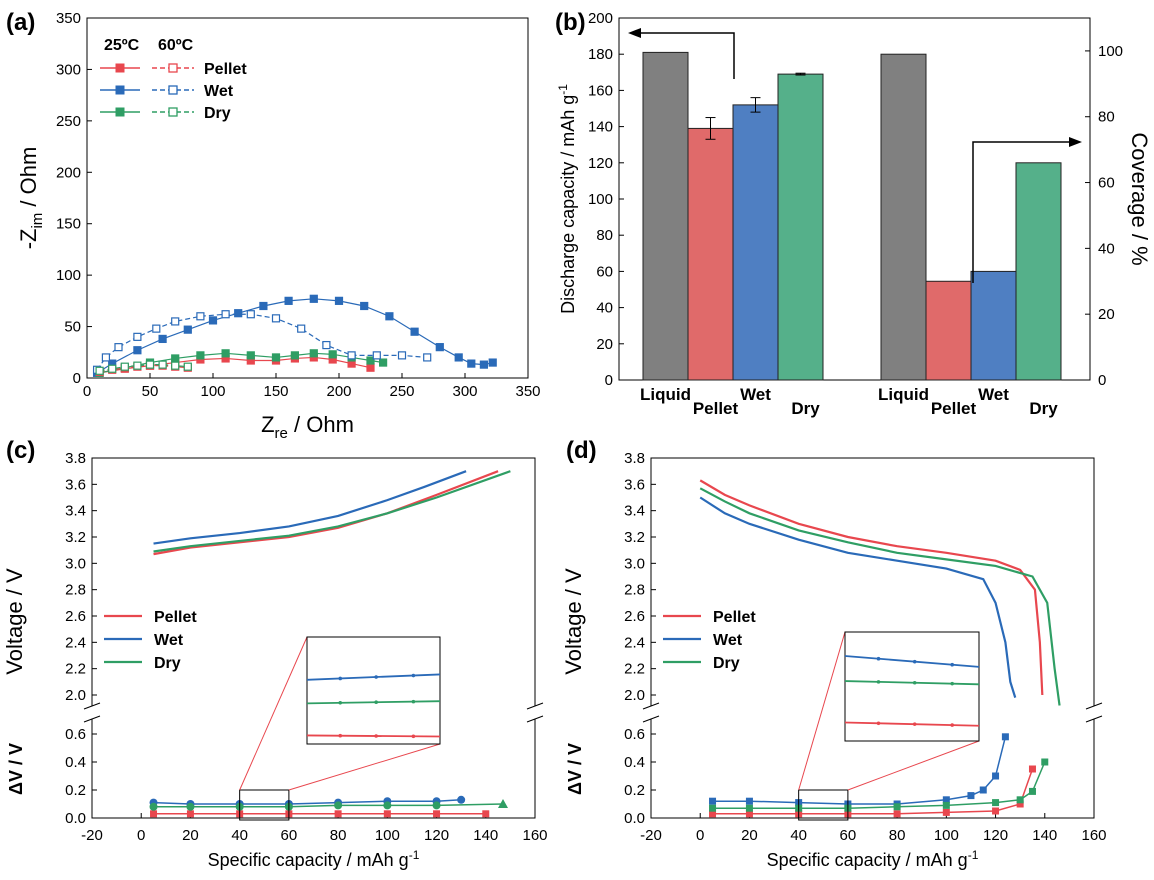  I want to click on y-left-axis-title: Discharge capacity / mAh g-1, so click(567, 199).